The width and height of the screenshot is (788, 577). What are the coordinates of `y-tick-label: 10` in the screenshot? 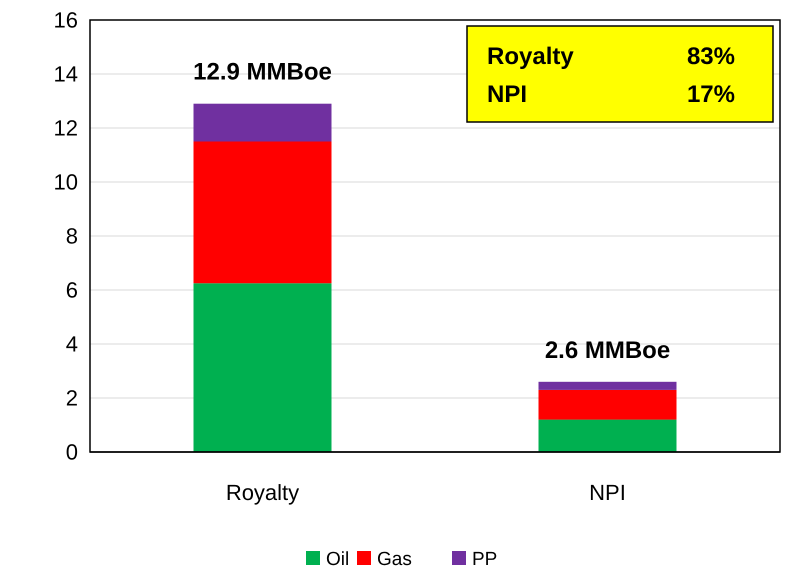 It's located at (66, 182).